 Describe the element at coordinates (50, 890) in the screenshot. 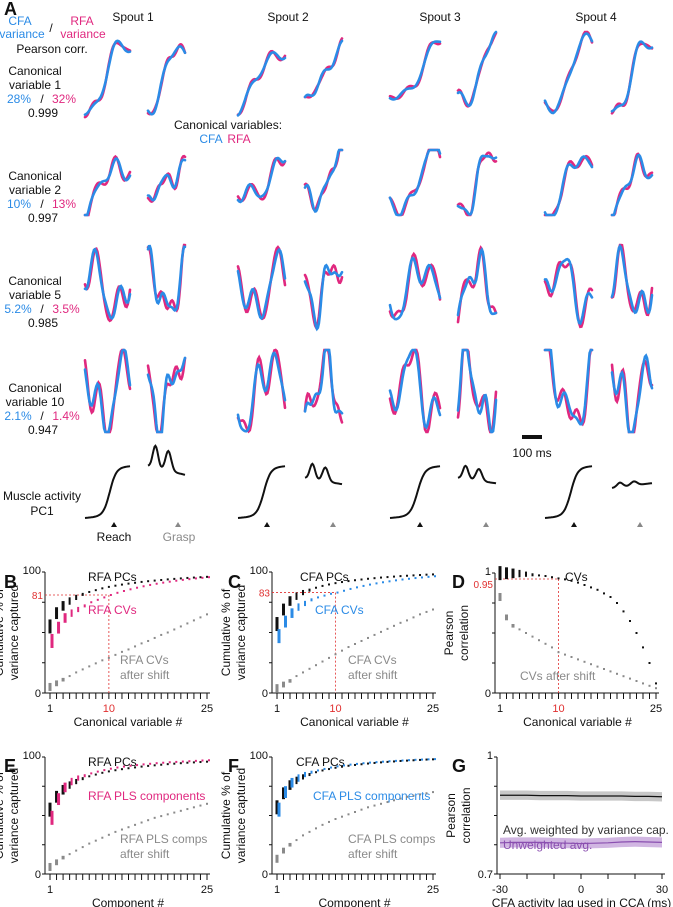

I see `x-tick-label: 1` at that location.